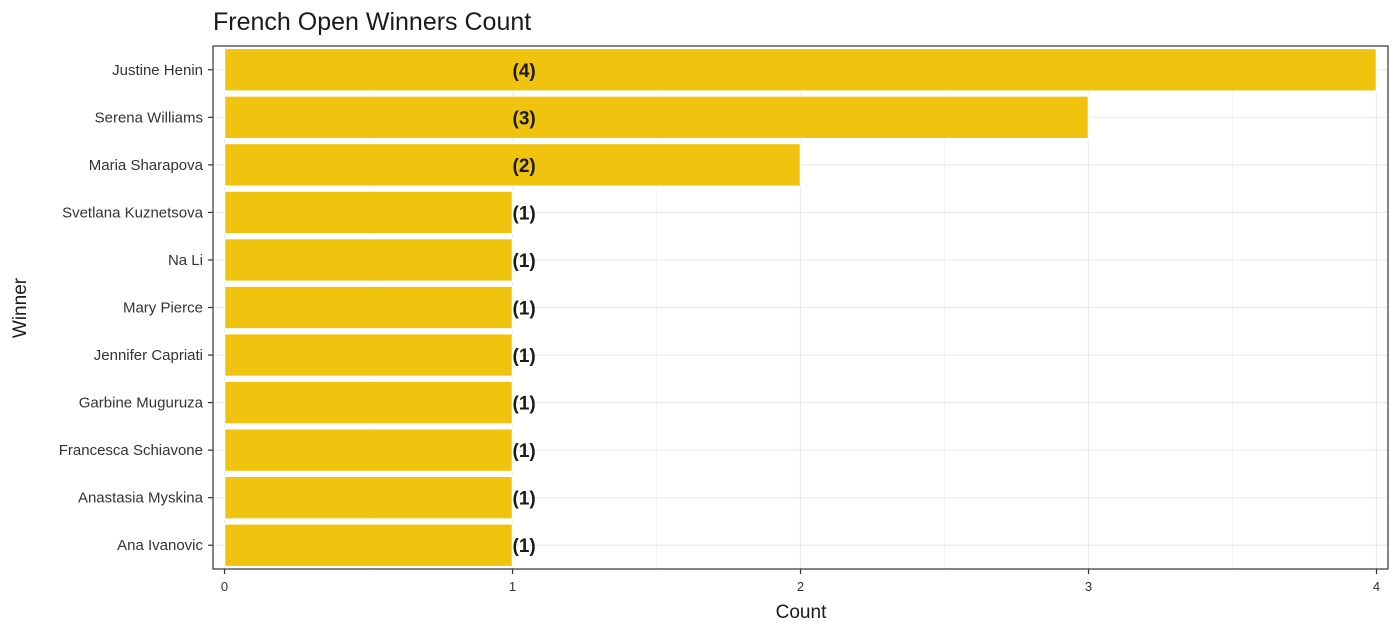 This screenshot has width=1400, height=630. What do you see at coordinates (149, 117) in the screenshot?
I see `y-tick-label: Serena Williams` at bounding box center [149, 117].